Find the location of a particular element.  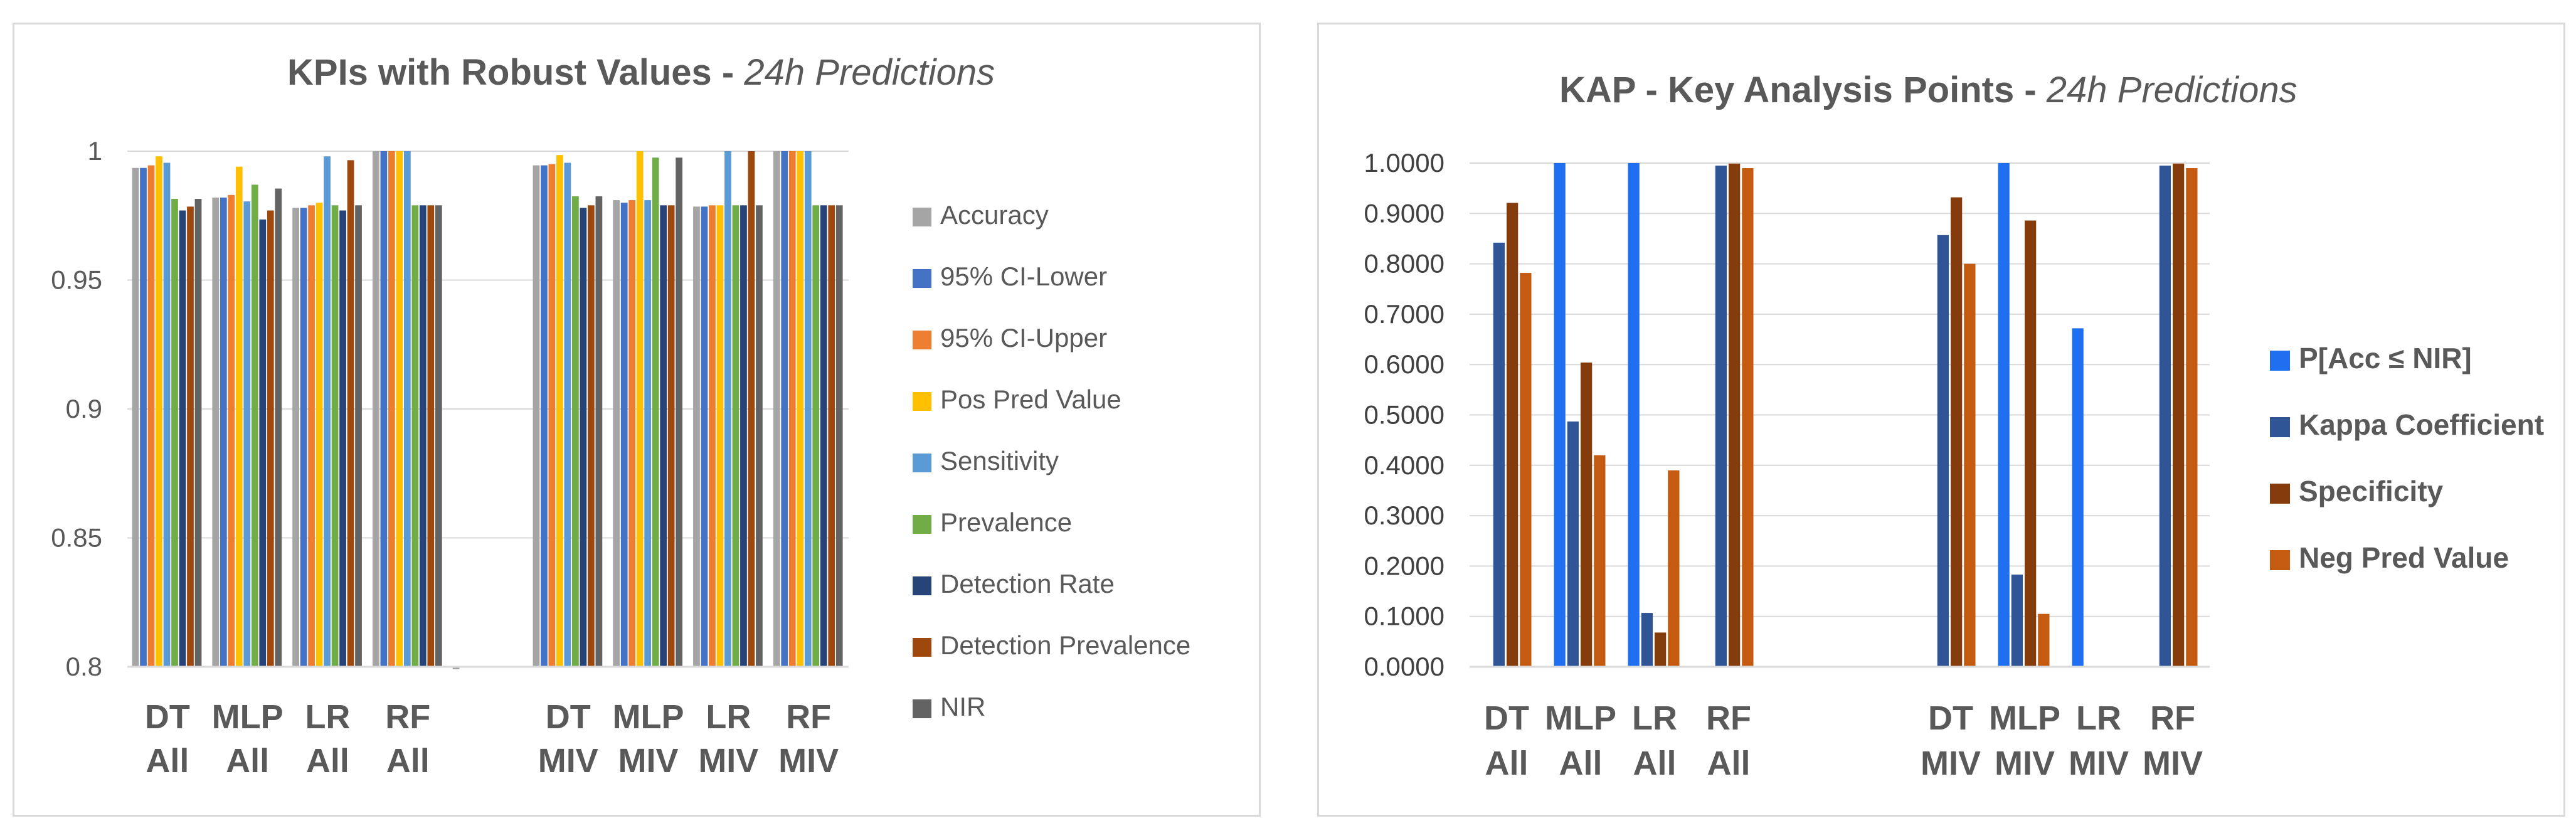

kap-chart-title-sub: 24h Predictions is located at coordinates (2172, 90).